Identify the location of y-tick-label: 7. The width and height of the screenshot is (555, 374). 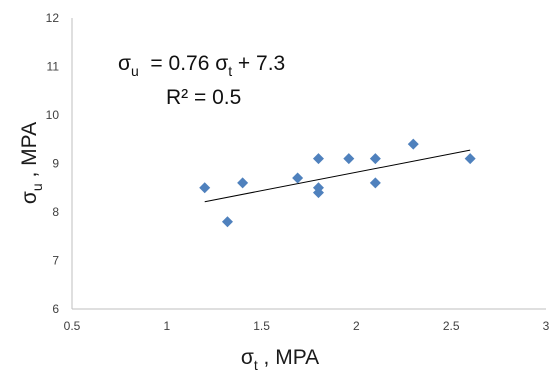
(55, 261).